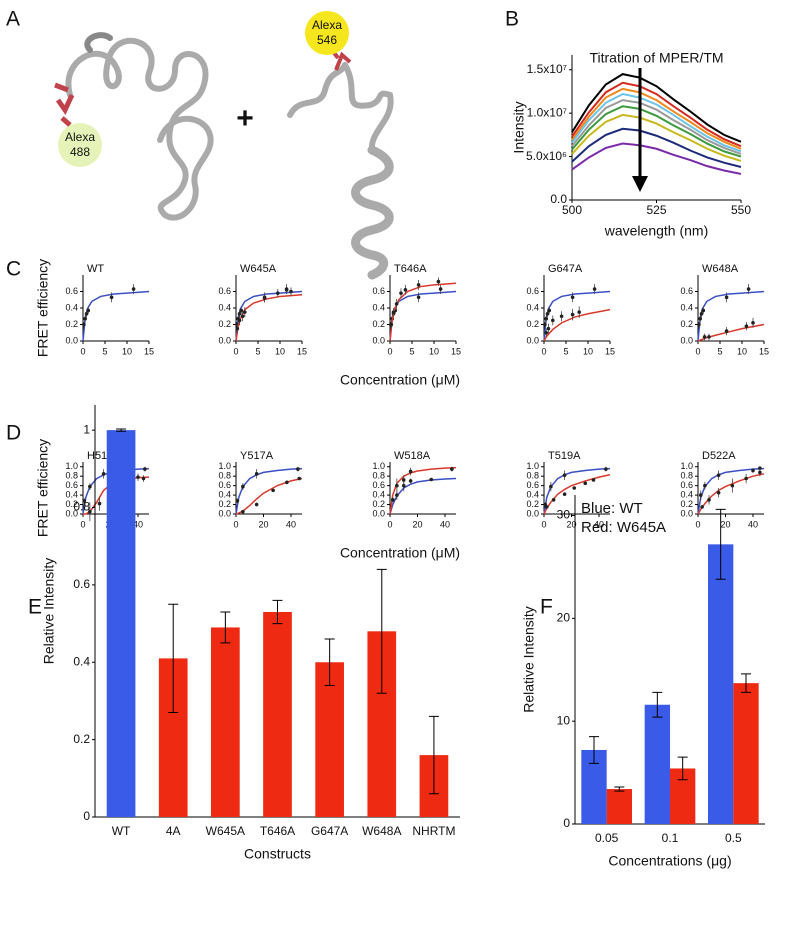  What do you see at coordinates (64, 104) in the screenshot?
I see `dye-linker` at bounding box center [64, 104].